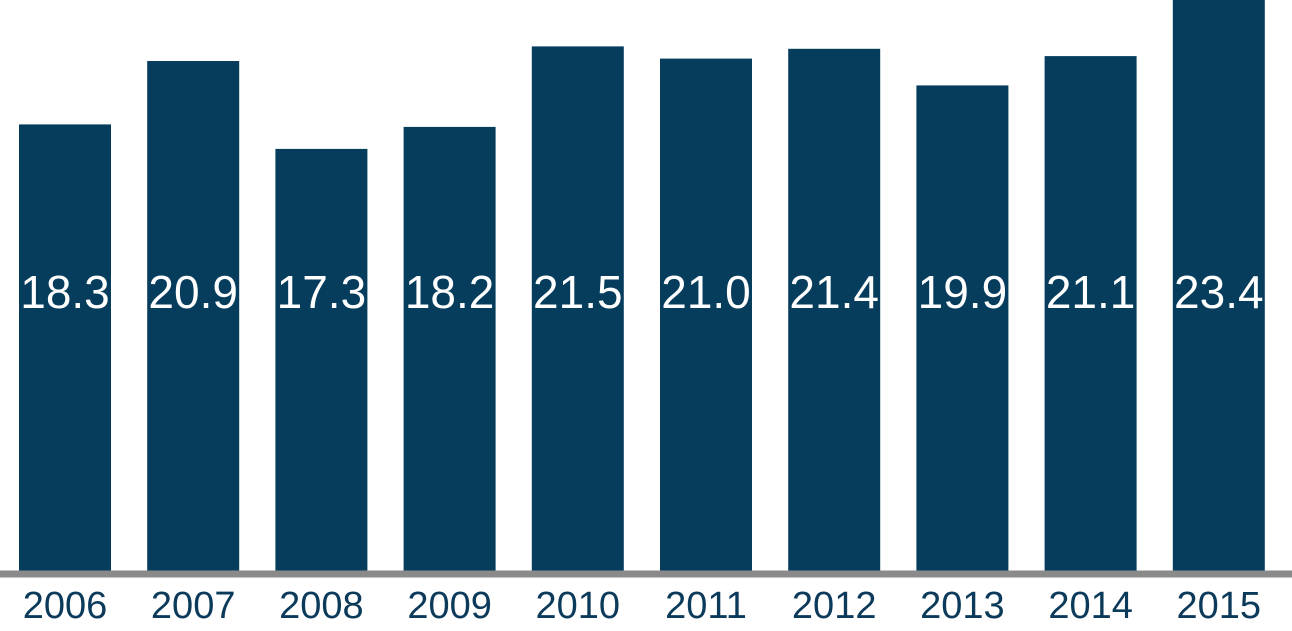  I want to click on x-tick-label-2009: 2009, so click(449, 606).